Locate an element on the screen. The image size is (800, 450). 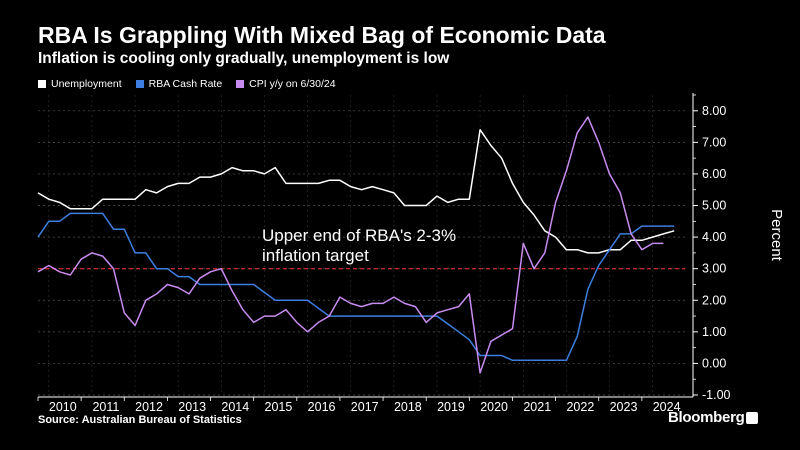
bloomberg-logo-icon is located at coordinates (752, 418).